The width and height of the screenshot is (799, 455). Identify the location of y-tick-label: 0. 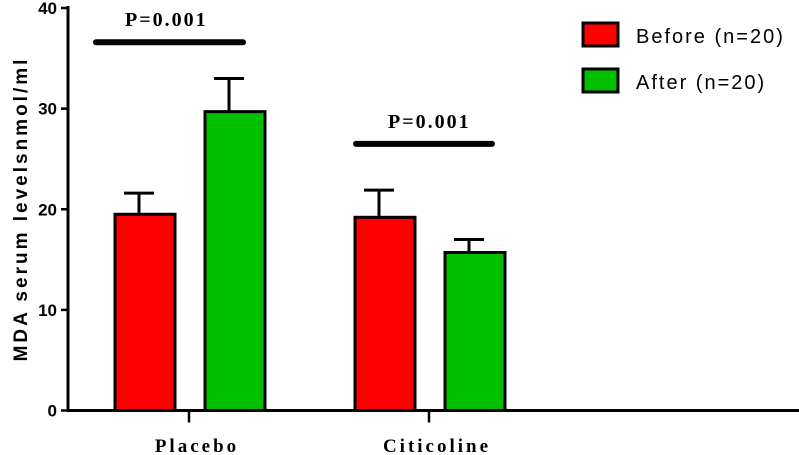
(52, 411).